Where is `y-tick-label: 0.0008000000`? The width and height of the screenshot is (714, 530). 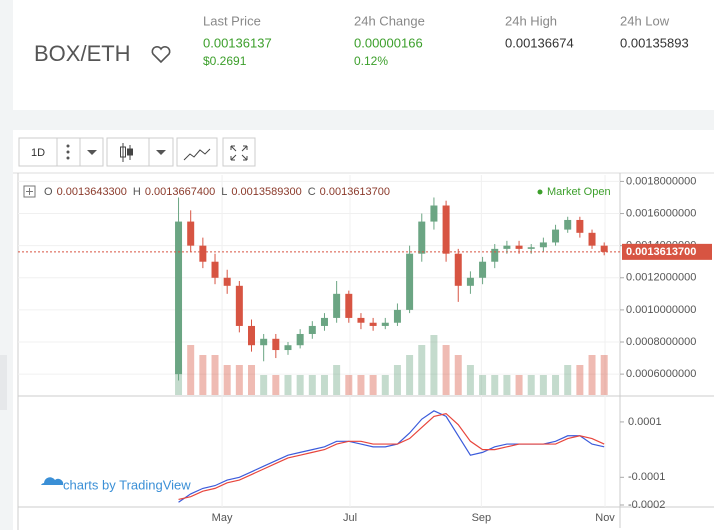 y-tick-label: 0.0008000000 is located at coordinates (661, 342).